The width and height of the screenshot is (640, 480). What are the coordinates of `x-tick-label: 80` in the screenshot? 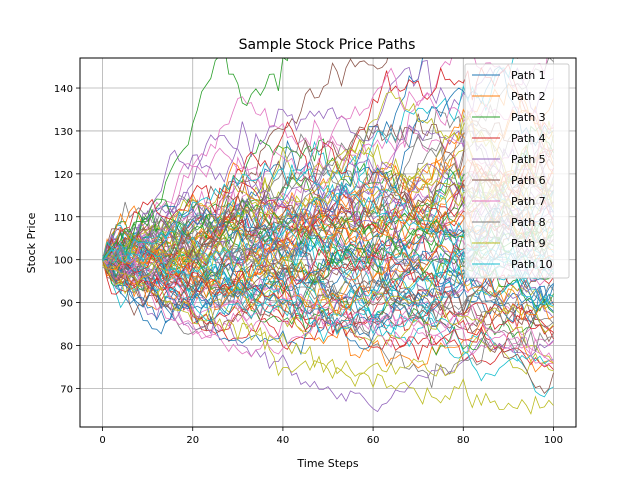 It's located at (463, 440).